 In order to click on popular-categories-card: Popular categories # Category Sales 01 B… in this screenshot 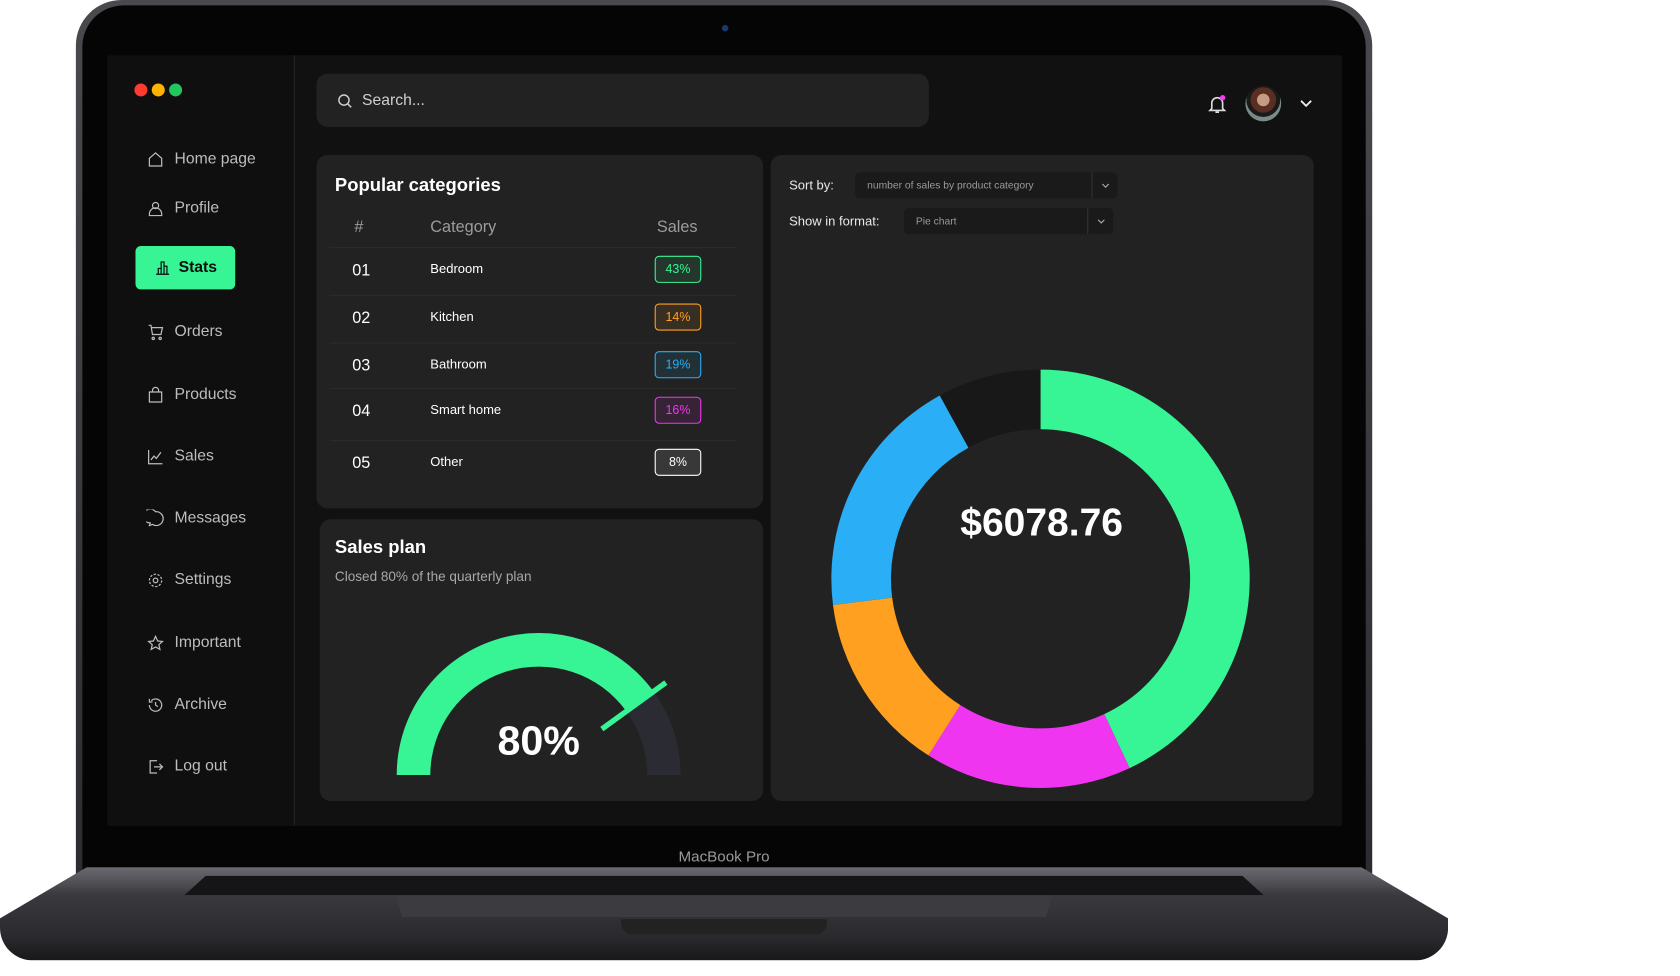, I will do `click(540, 331)`.